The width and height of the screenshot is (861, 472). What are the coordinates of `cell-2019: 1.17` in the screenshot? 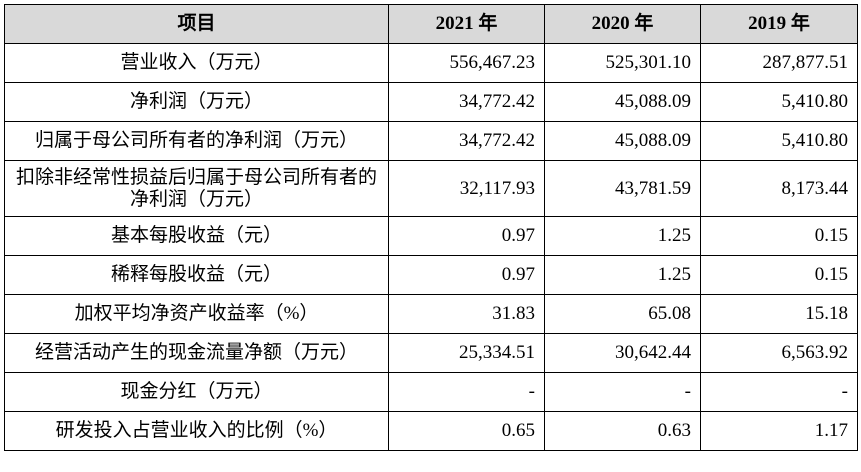 It's located at (779, 431).